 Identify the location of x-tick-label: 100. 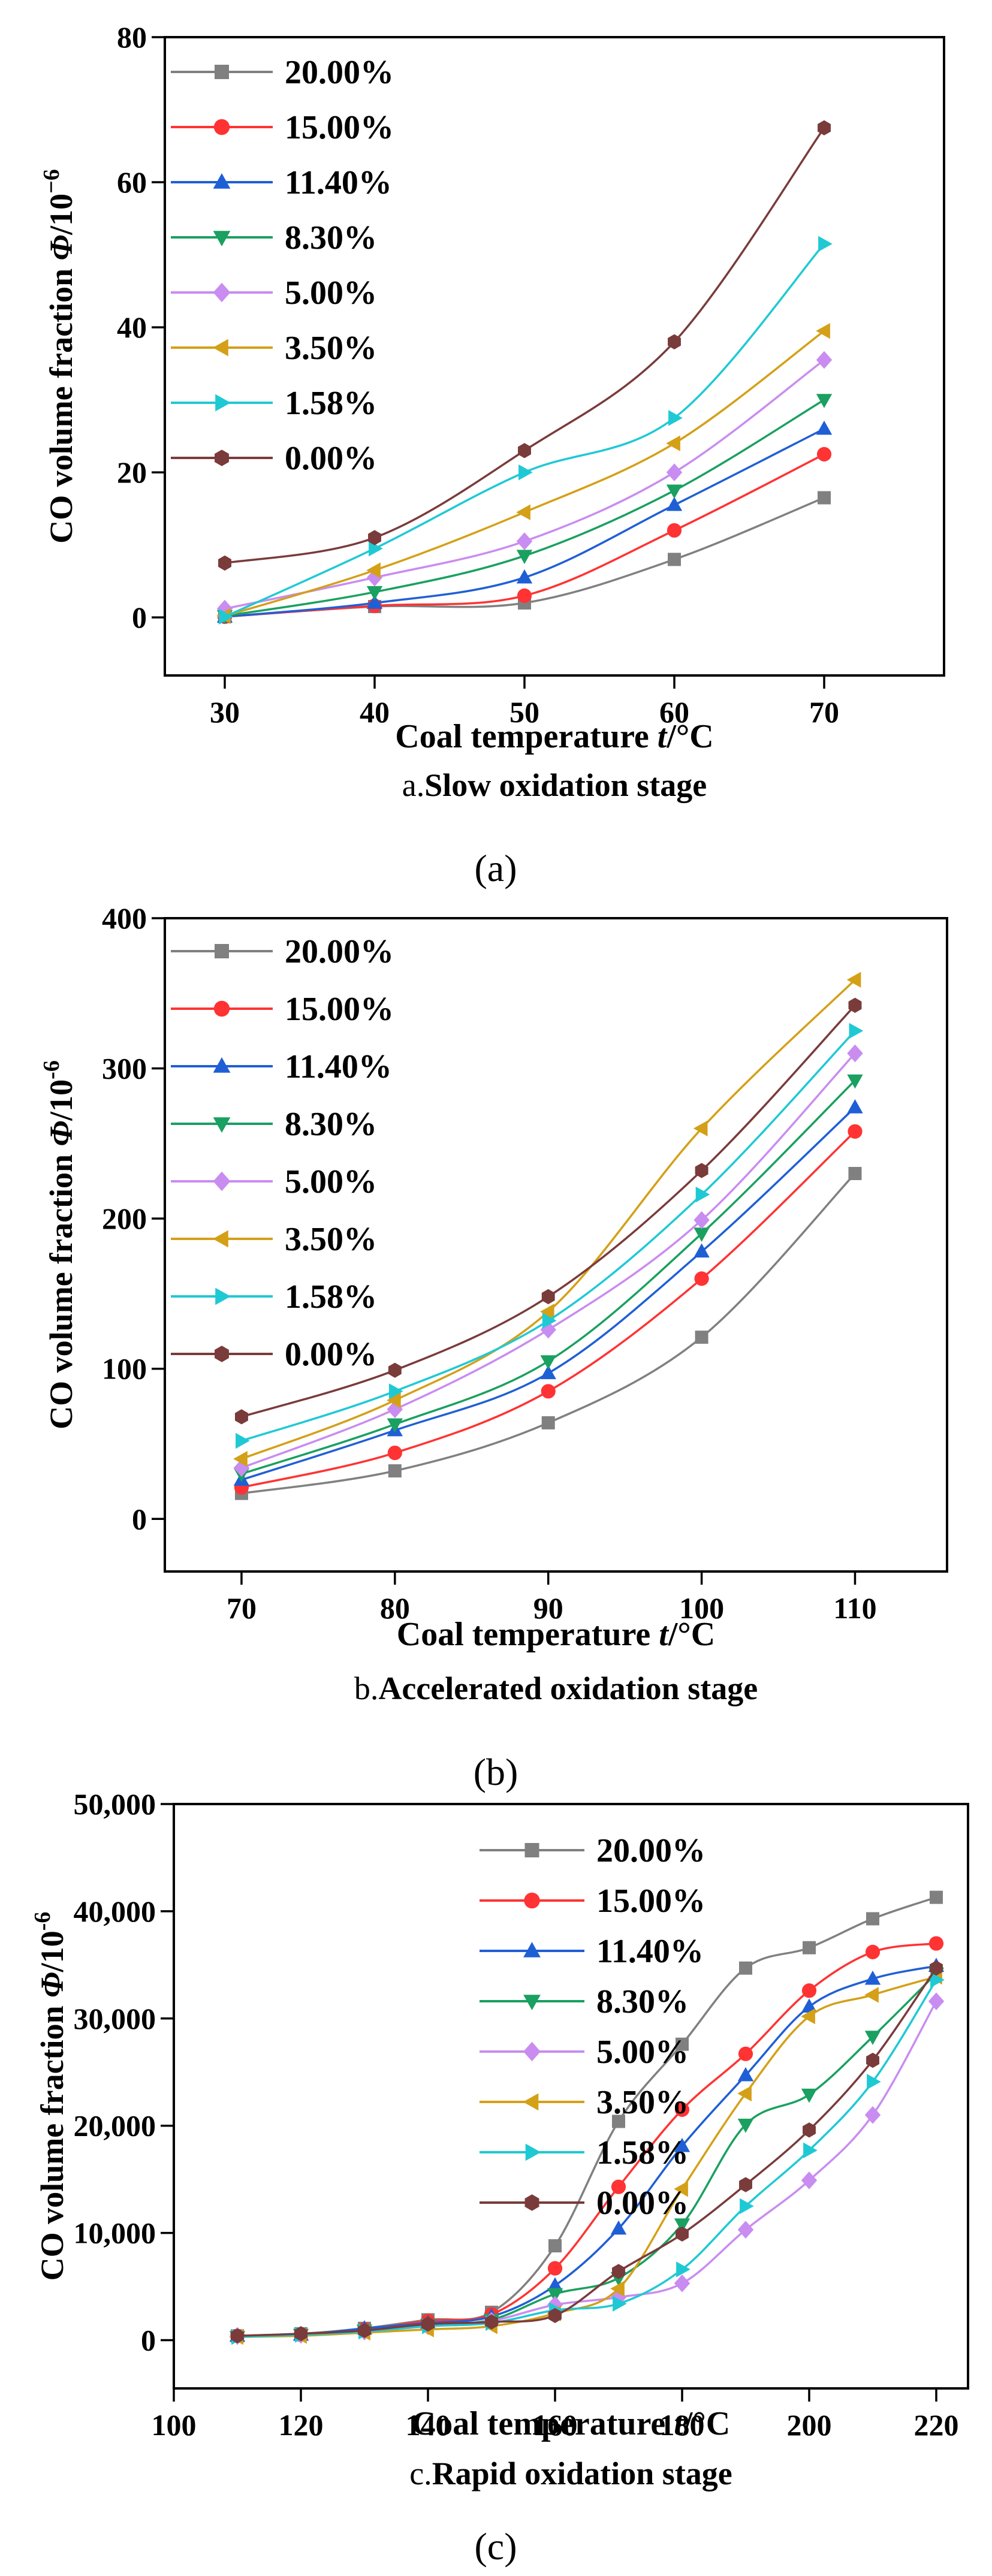
(175, 2425).